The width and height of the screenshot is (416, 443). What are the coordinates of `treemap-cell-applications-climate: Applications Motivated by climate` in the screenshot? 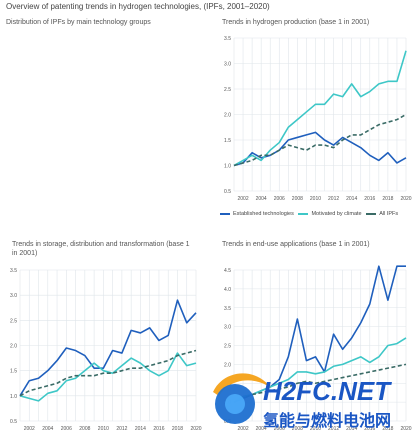 It's located at (29, 156).